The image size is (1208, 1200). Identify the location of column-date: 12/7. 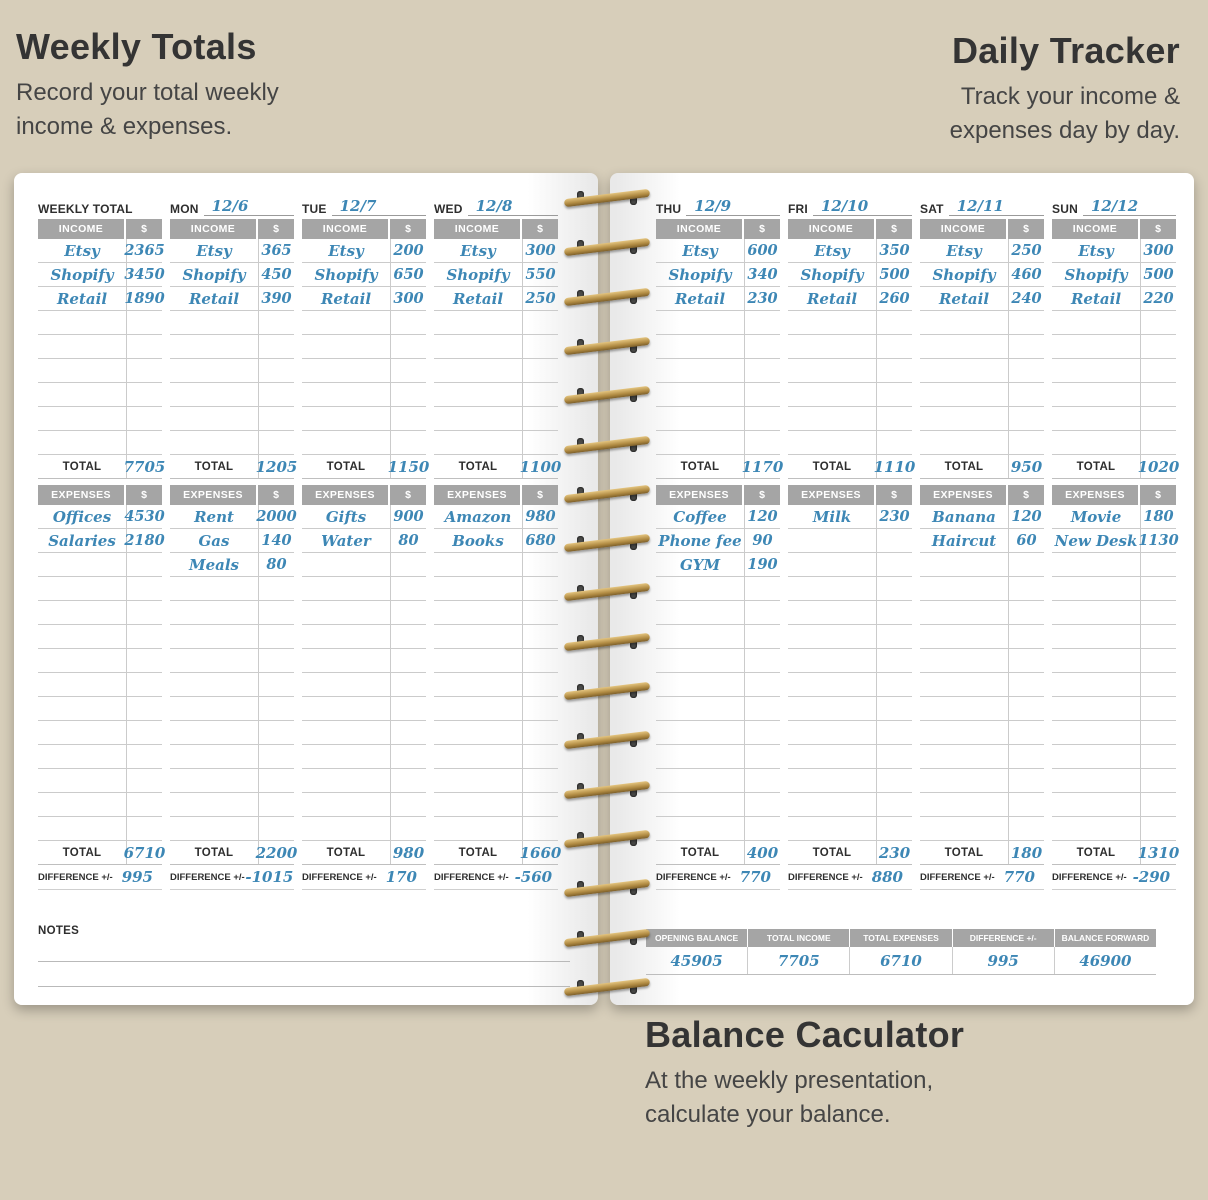
(358, 206).